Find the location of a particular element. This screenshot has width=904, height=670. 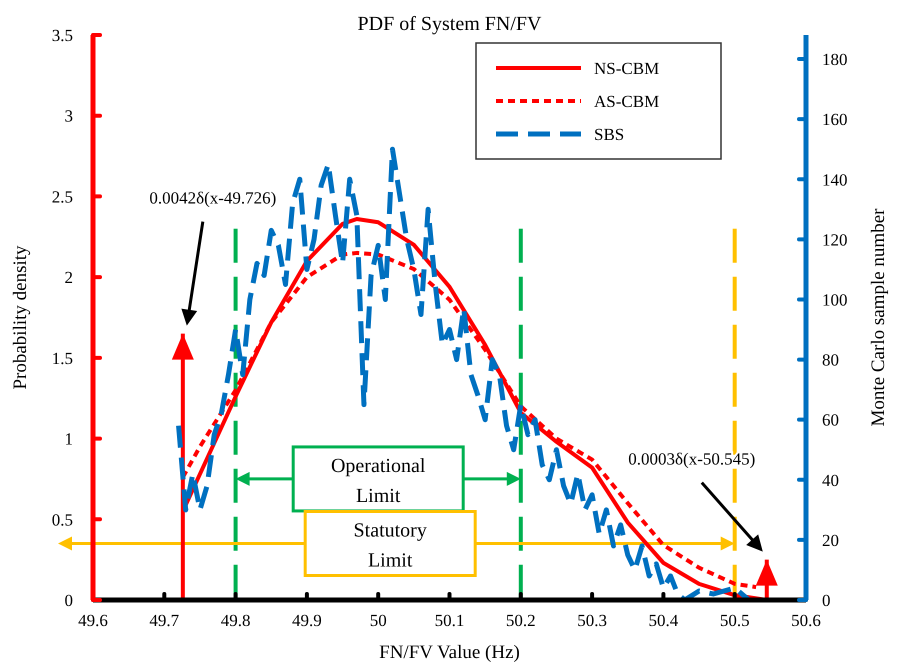

y2-tick-label: 80 is located at coordinates (830, 360).